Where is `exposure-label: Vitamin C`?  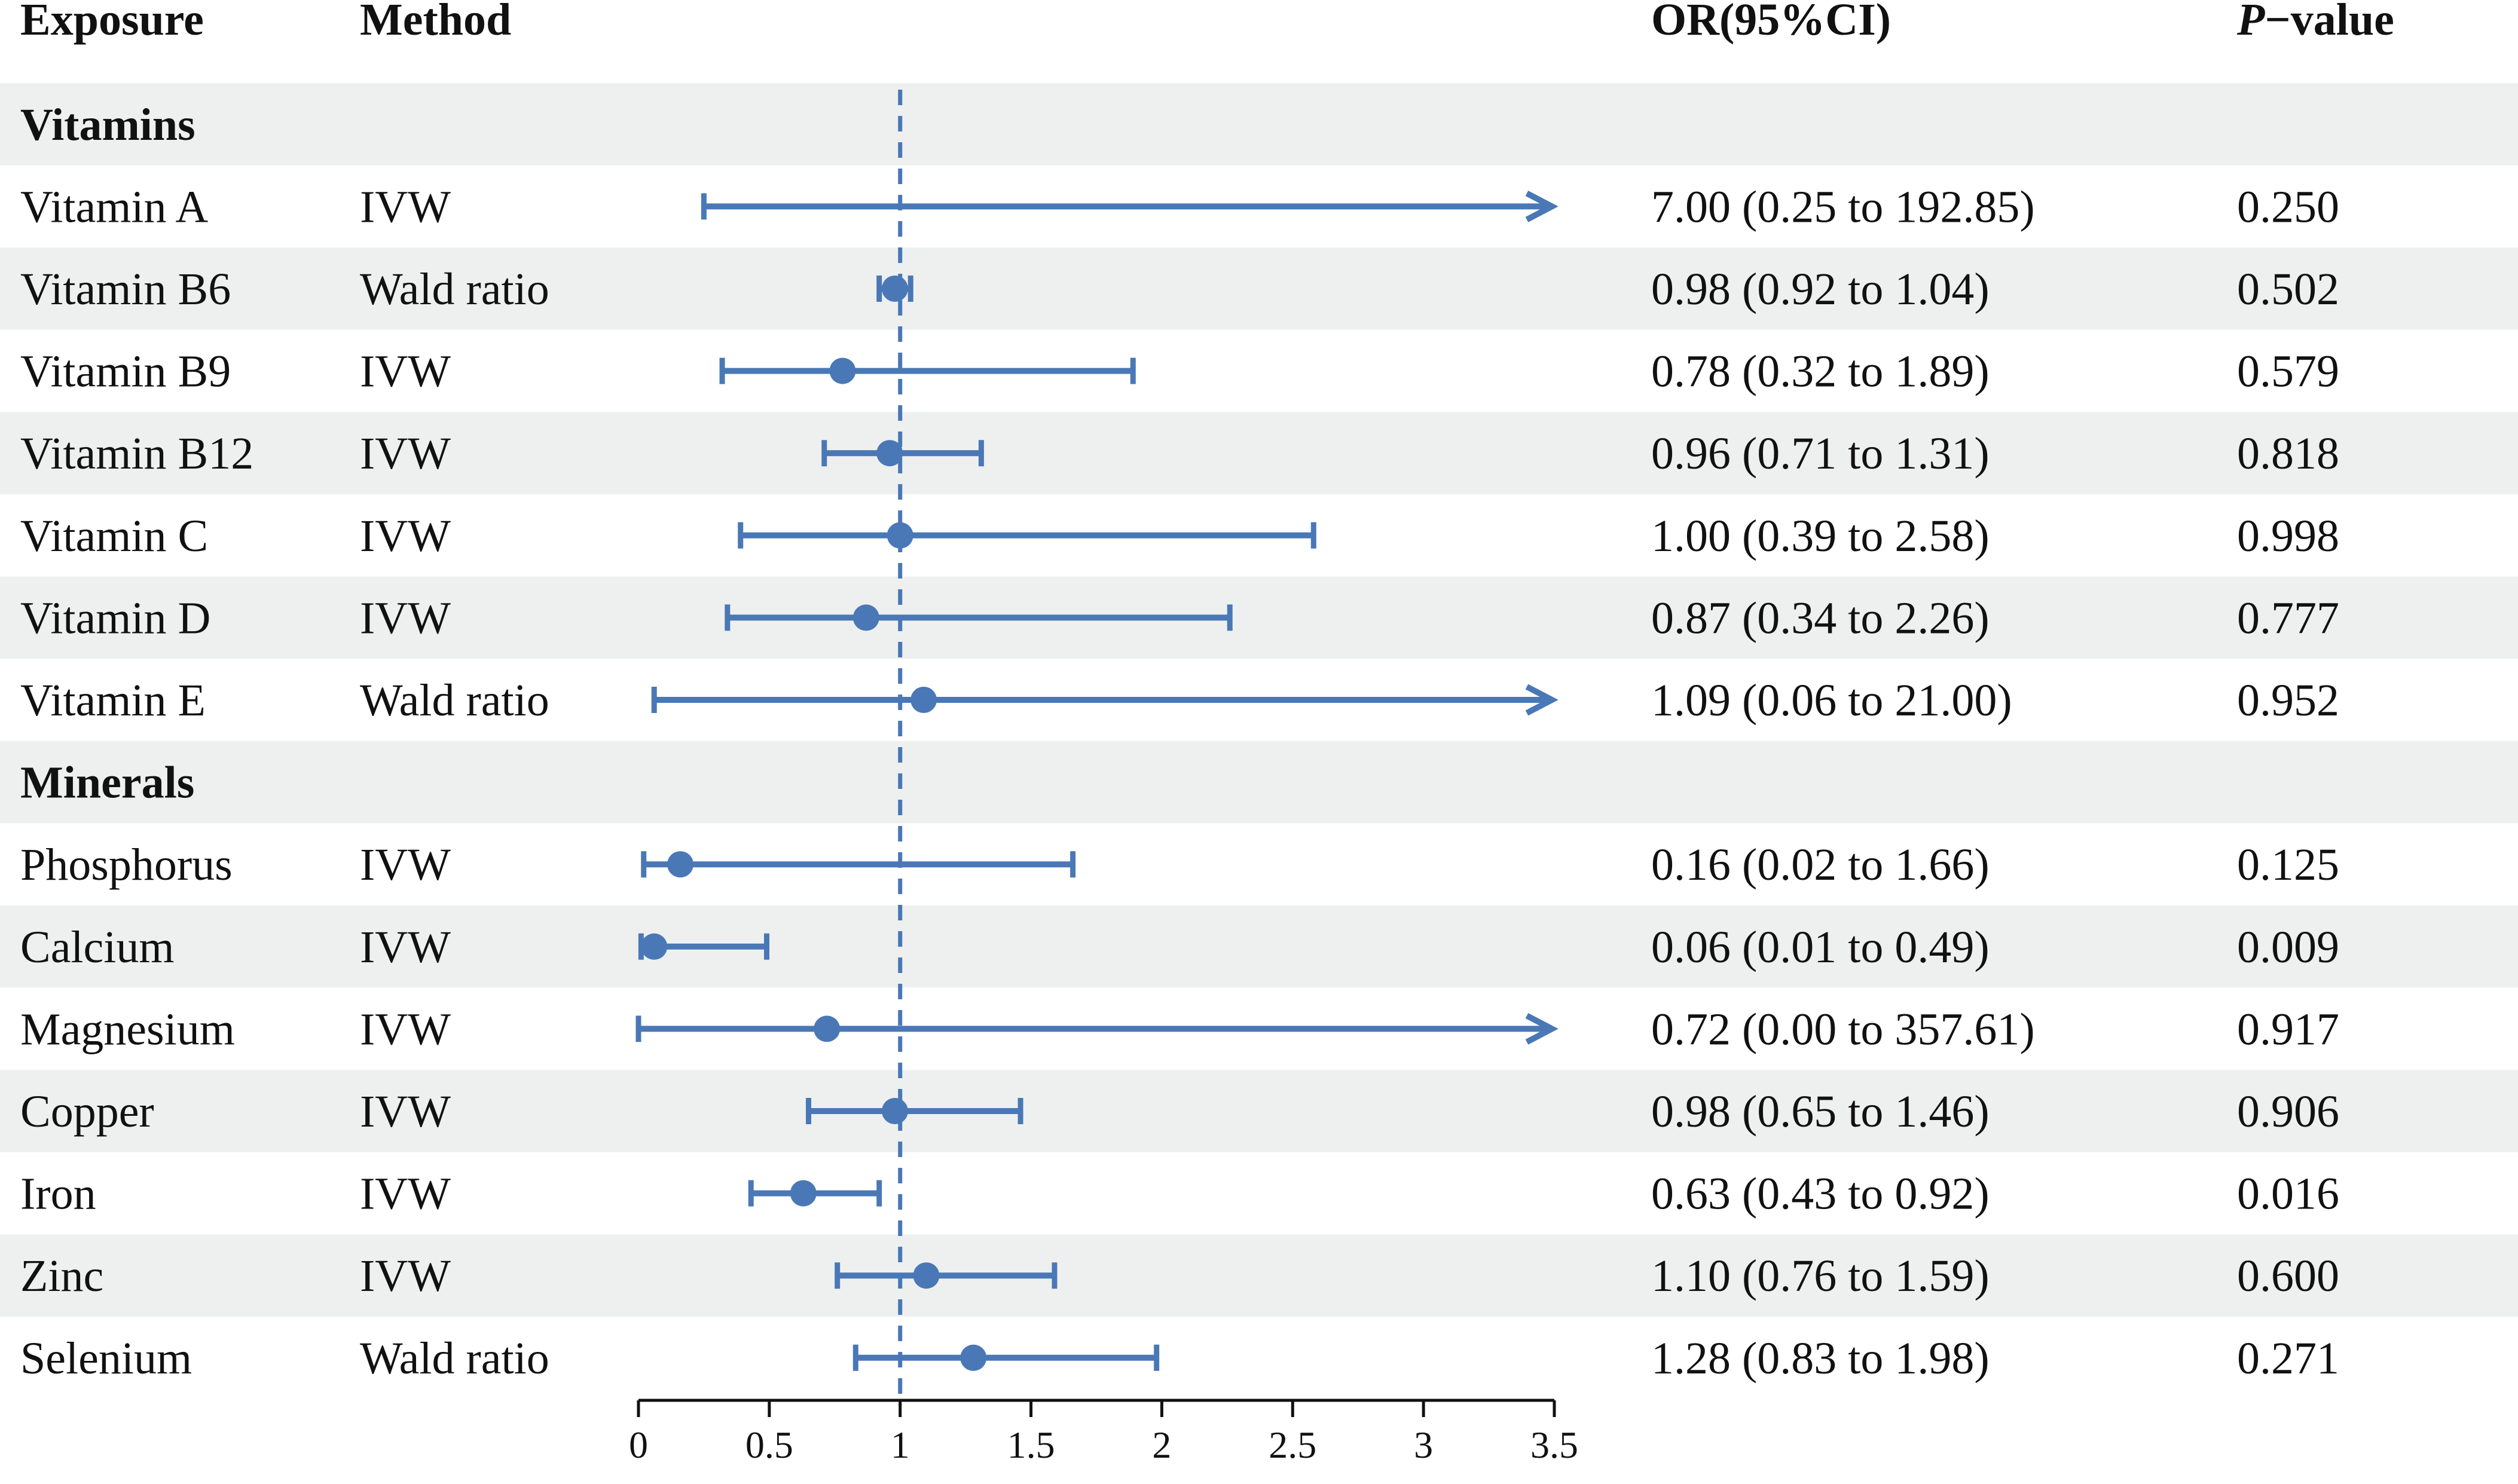
exposure-label: Vitamin C is located at coordinates (114, 536).